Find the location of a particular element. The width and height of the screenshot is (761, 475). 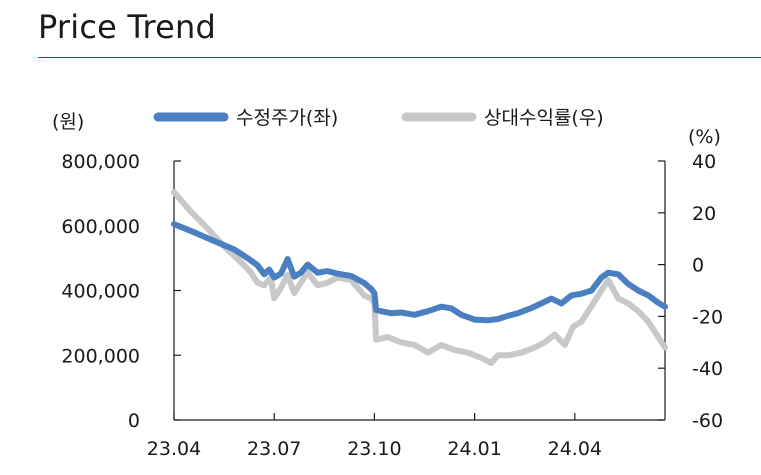

left-tick-label: 400,000 is located at coordinates (100, 292).